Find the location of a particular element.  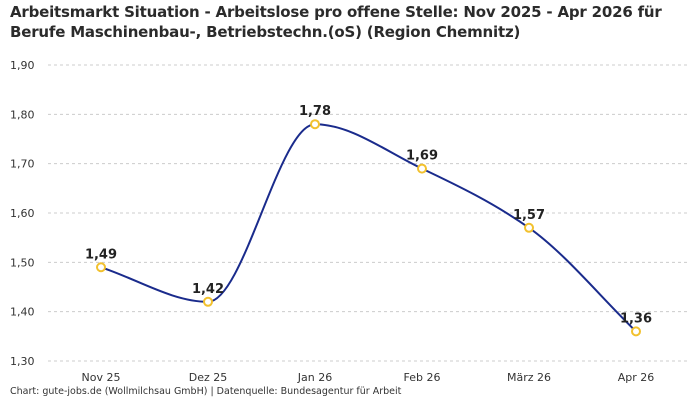

y-axis-tick-labels: 1,30 1,40 1,50 1,60 1,70 1,80 1,90 is located at coordinates (22, 213).